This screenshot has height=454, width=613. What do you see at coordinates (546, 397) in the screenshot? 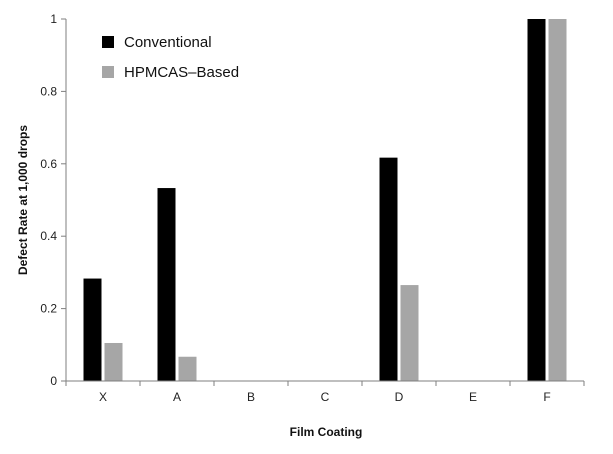
I see `x-tick-label-f: F` at bounding box center [546, 397].